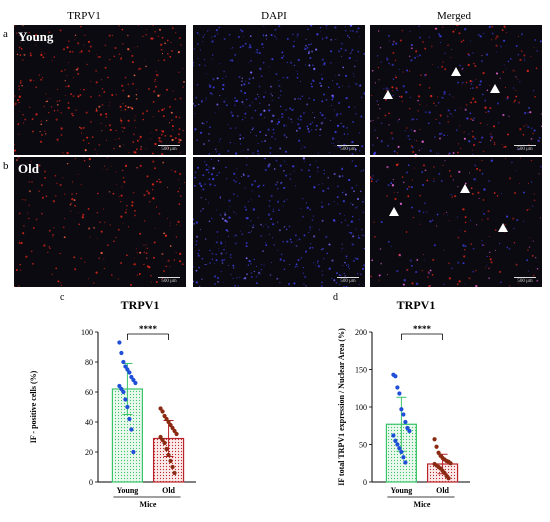 The height and width of the screenshot is (522, 550). Describe the element at coordinates (84, 16) in the screenshot. I see `column-title-trpv1: TRPV1` at that location.